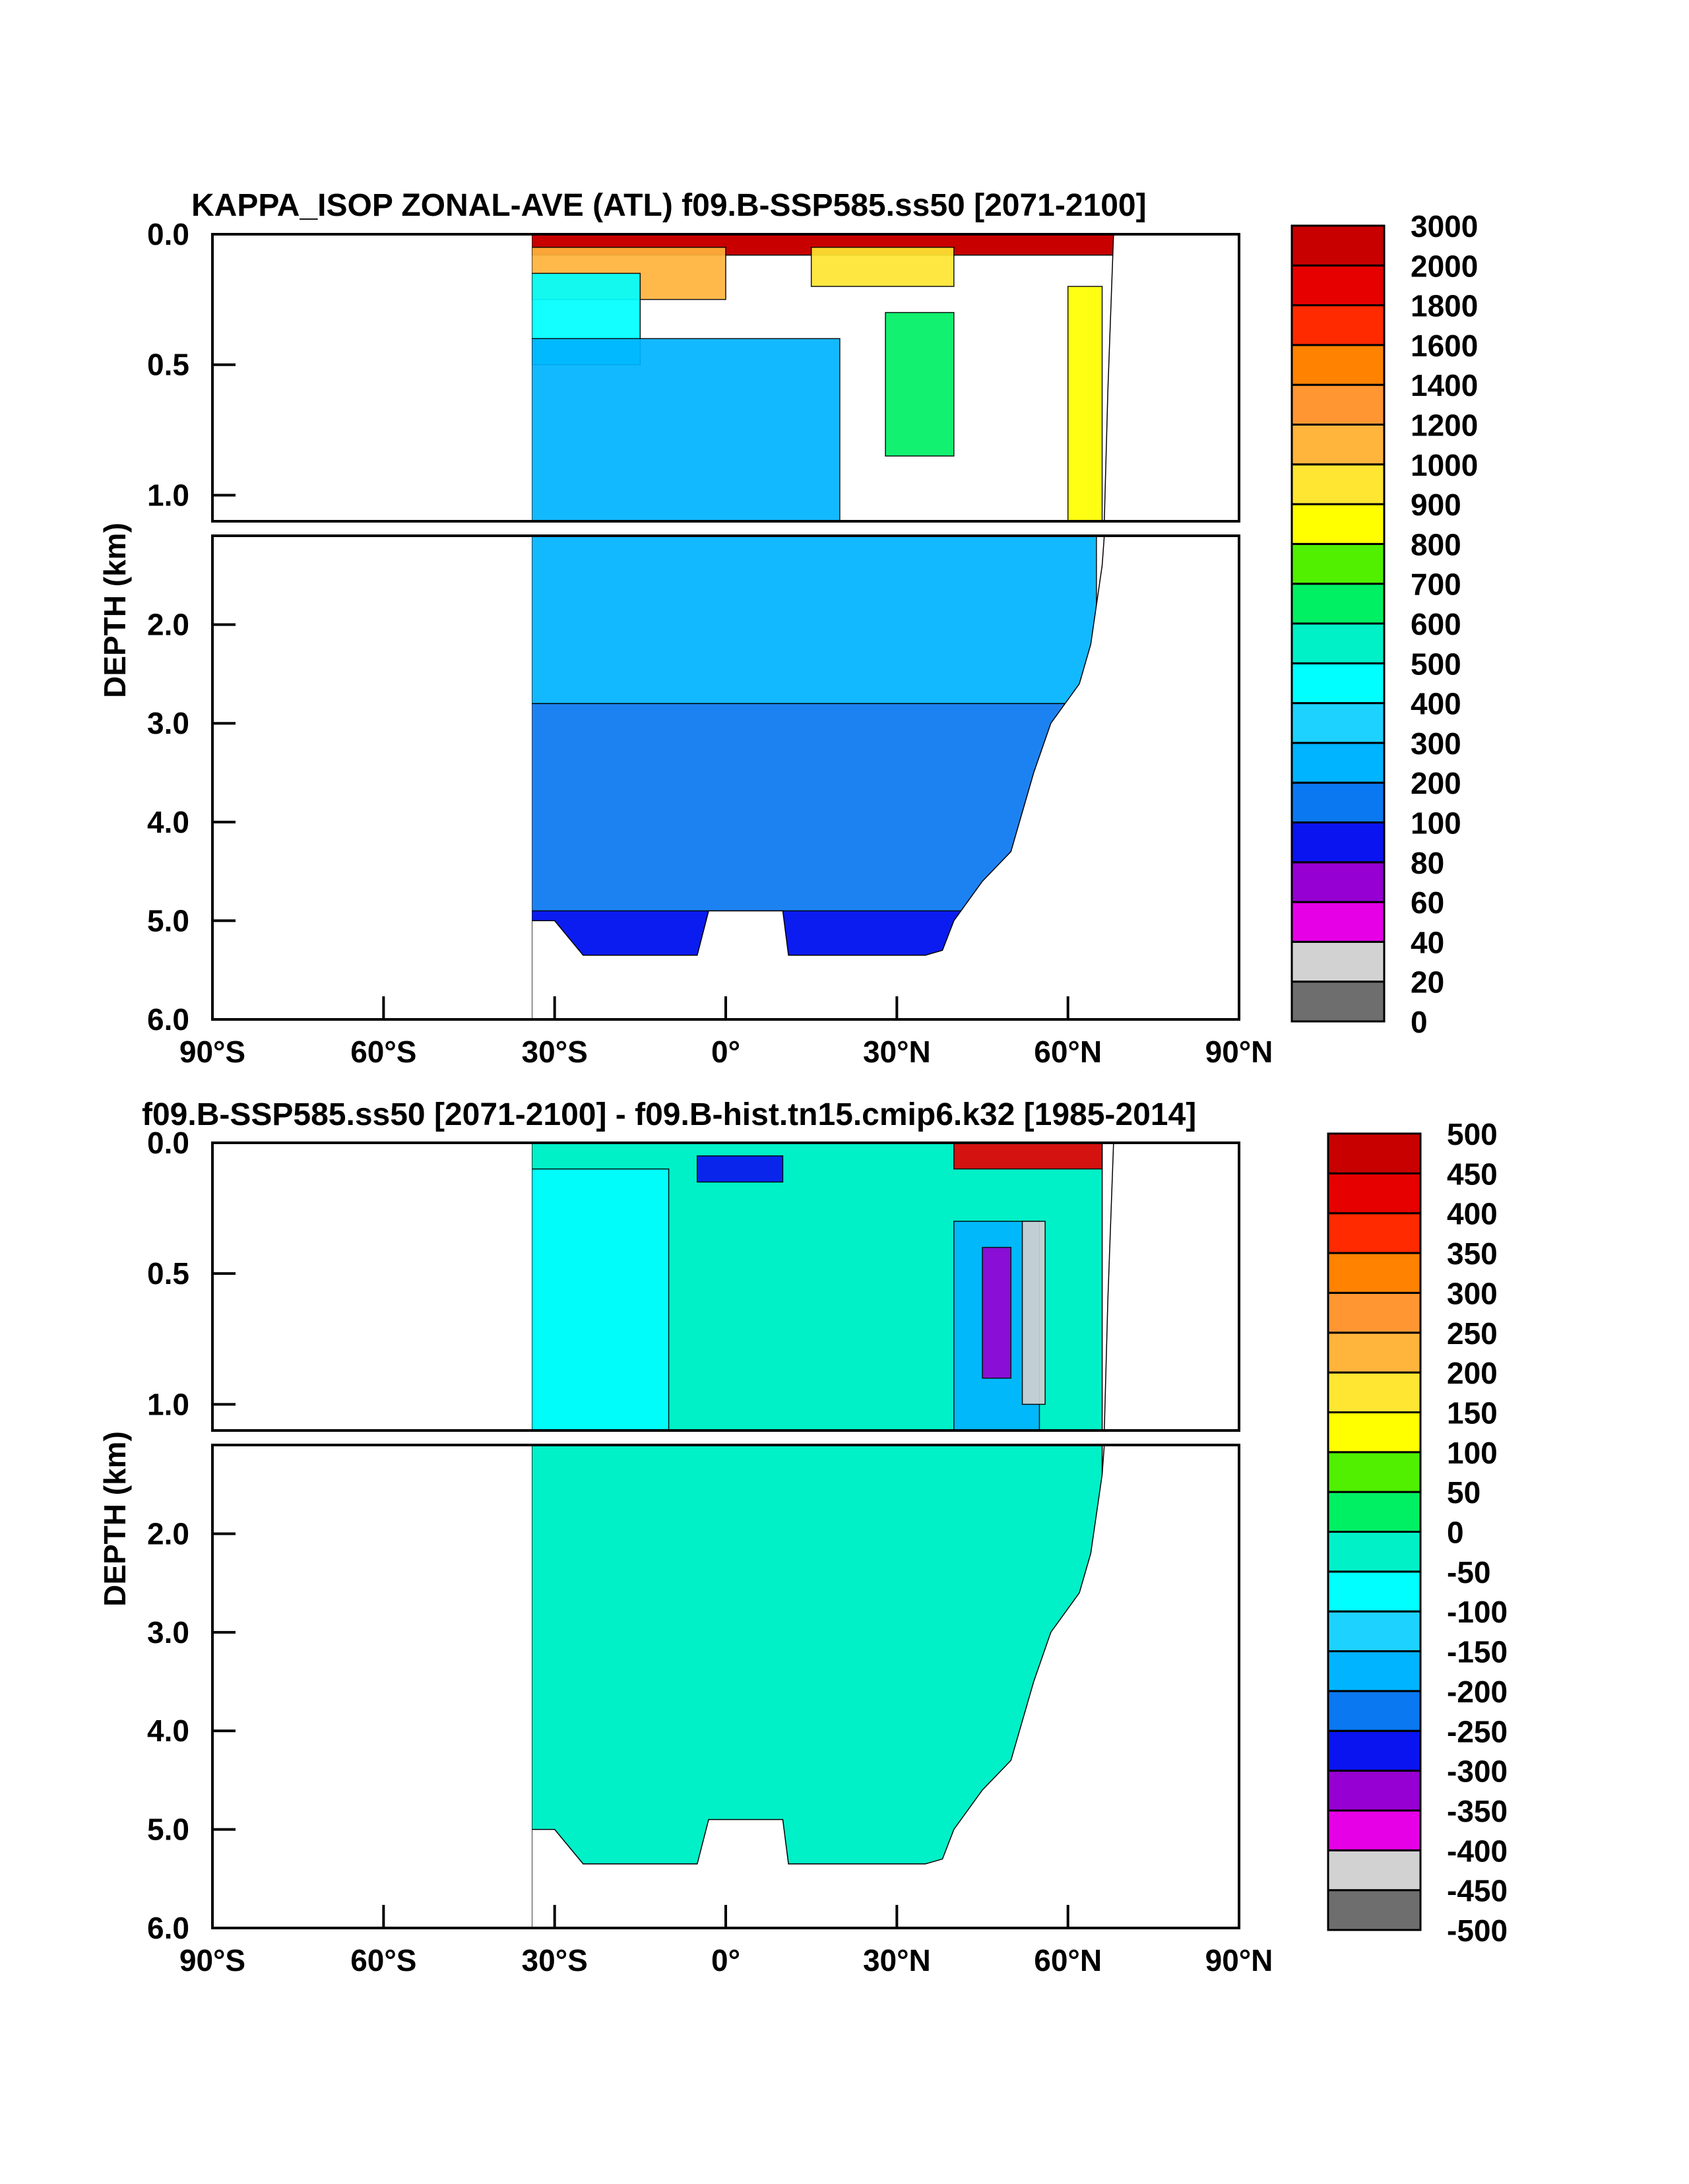 The height and width of the screenshot is (2184, 1689). Describe the element at coordinates (1428, 902) in the screenshot. I see `colorbar-label: 60` at that location.